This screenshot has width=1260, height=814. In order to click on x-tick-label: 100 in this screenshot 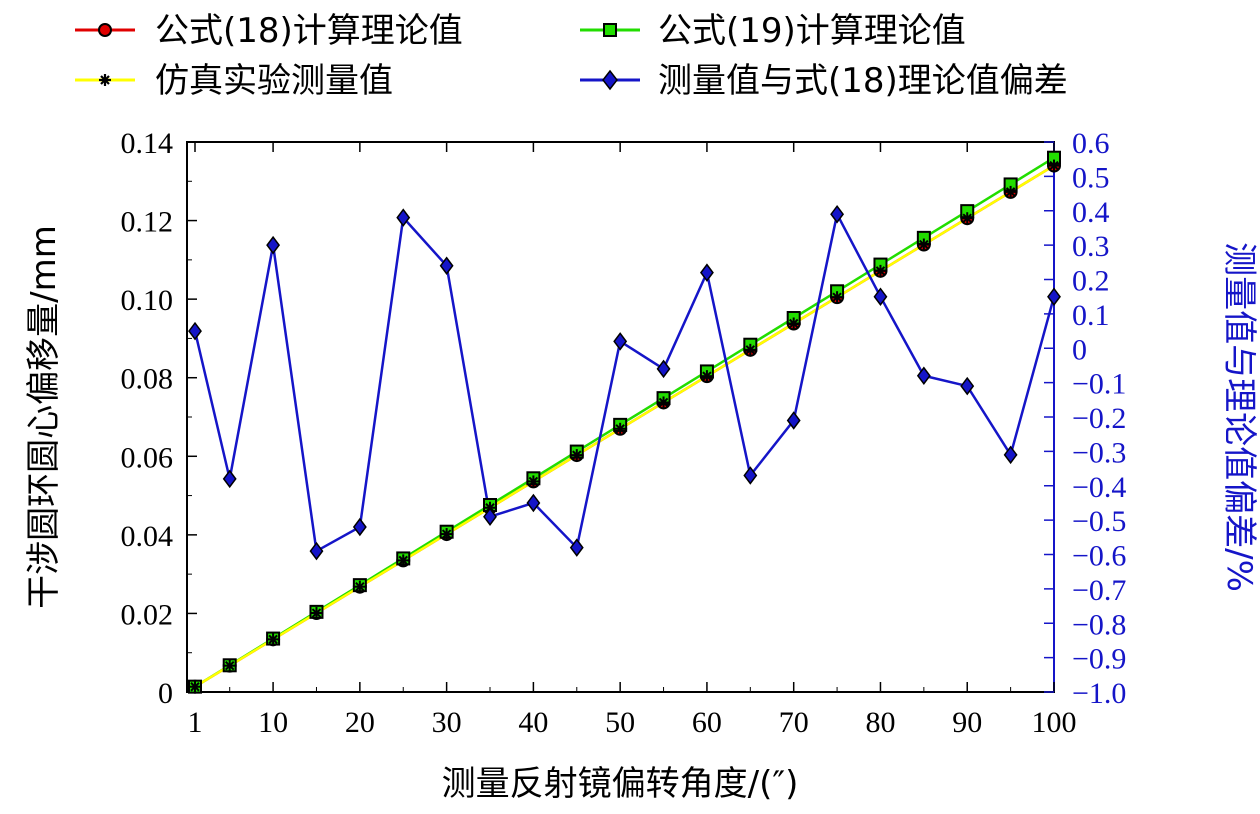, I will do `click(1054, 722)`.